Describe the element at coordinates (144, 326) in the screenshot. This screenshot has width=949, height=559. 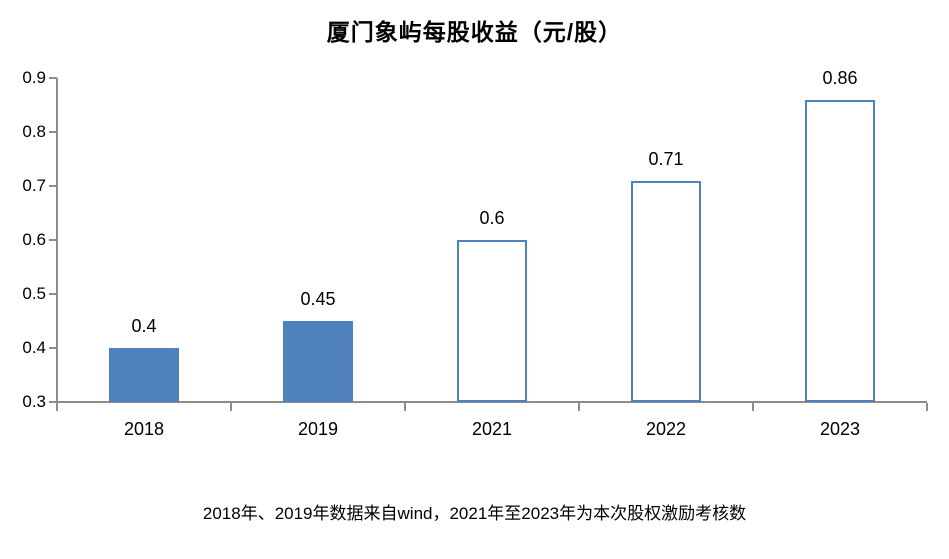
I see `bar-value-label: 0.4` at that location.